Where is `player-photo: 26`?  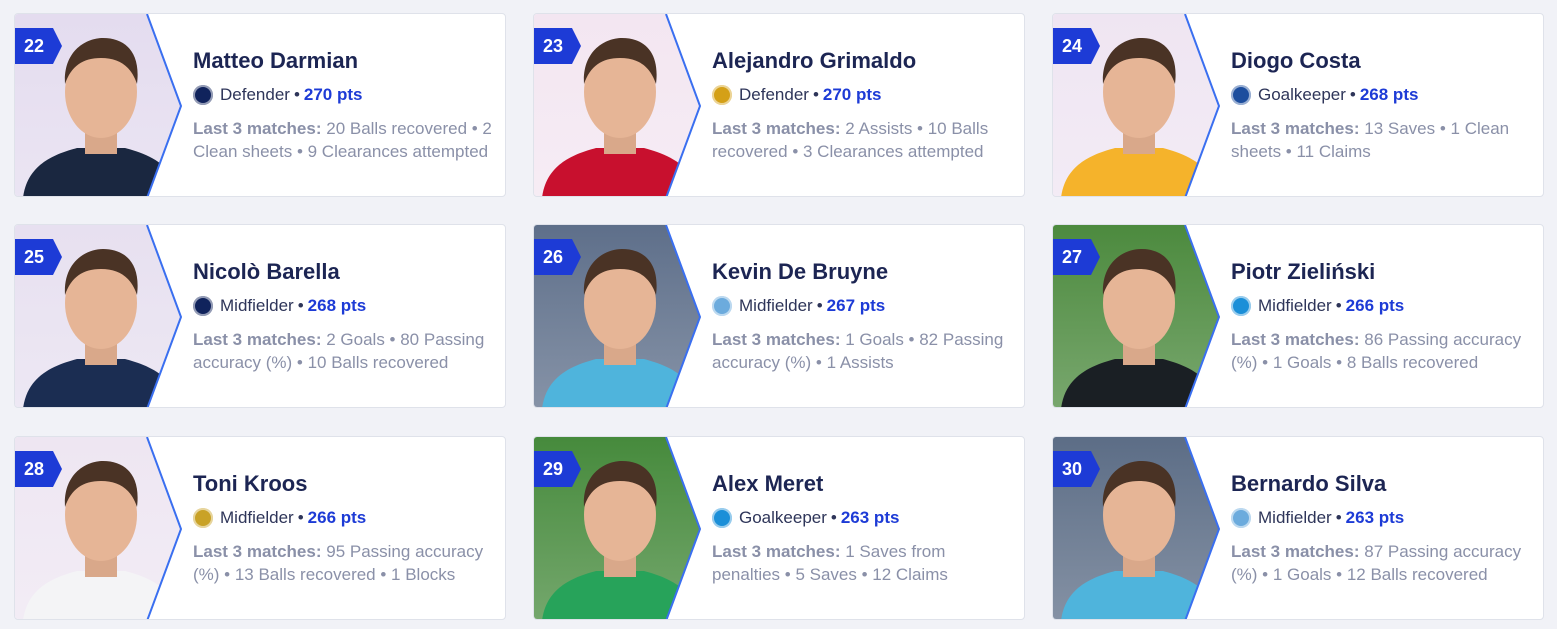 player-photo: 26 is located at coordinates (619, 316).